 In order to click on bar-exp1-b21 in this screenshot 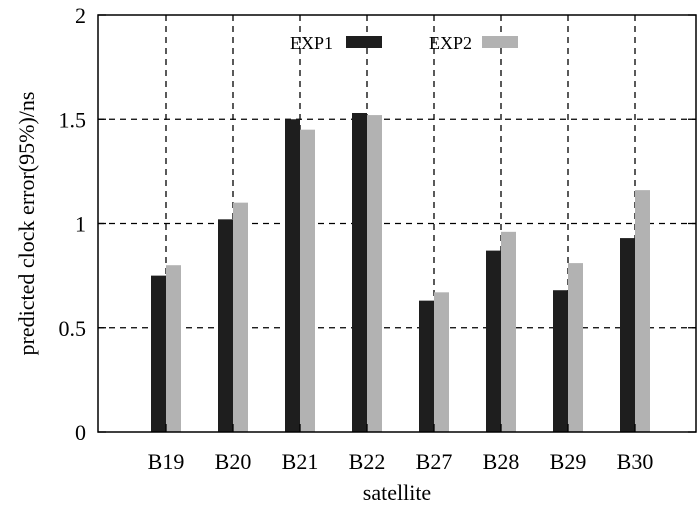, I will do `click(292, 275)`.